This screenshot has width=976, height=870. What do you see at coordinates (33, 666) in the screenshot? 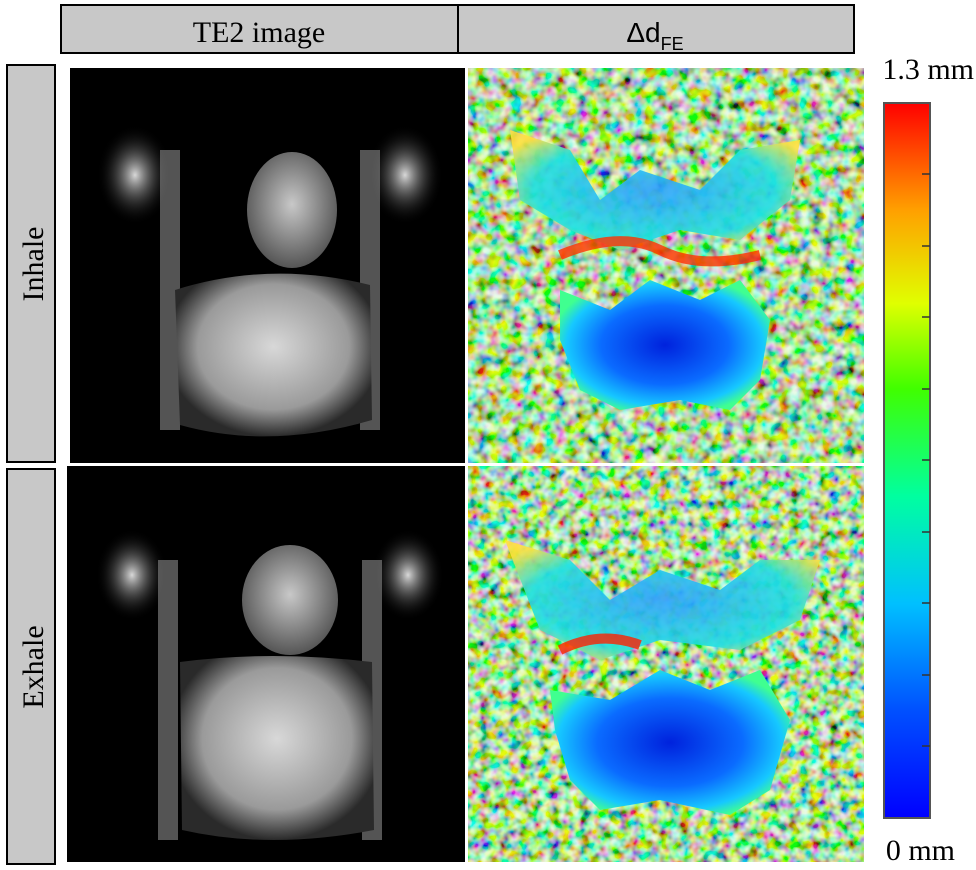
I see `row-title: Exhale` at bounding box center [33, 666].